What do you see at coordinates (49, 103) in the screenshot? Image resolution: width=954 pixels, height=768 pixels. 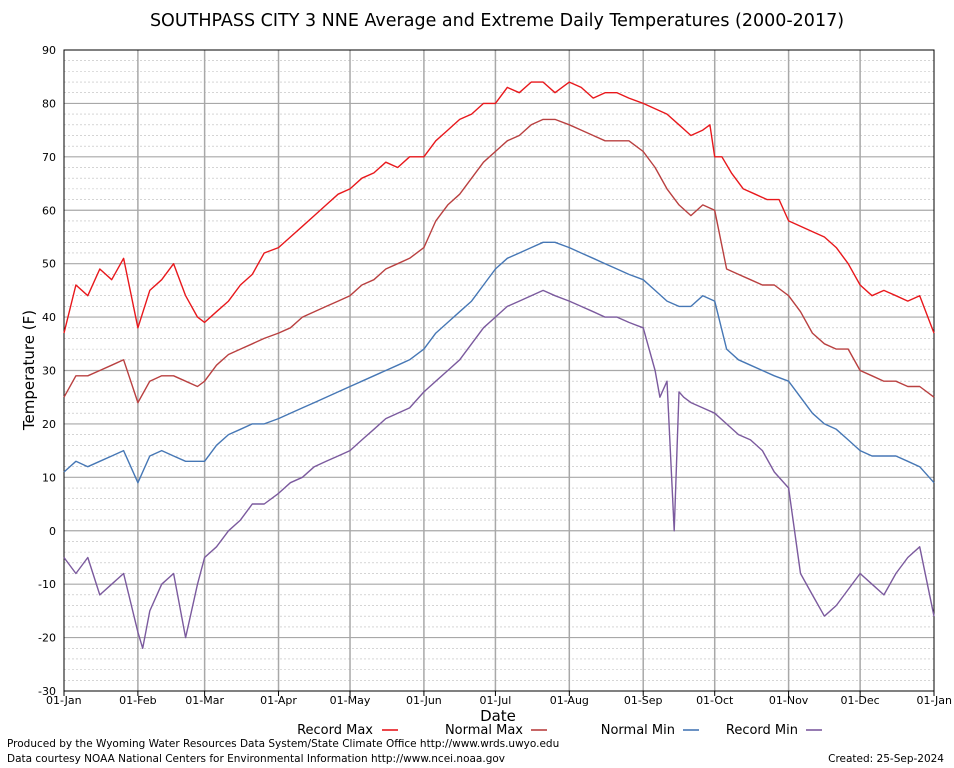 I see `y-tick-label: 80` at bounding box center [49, 103].